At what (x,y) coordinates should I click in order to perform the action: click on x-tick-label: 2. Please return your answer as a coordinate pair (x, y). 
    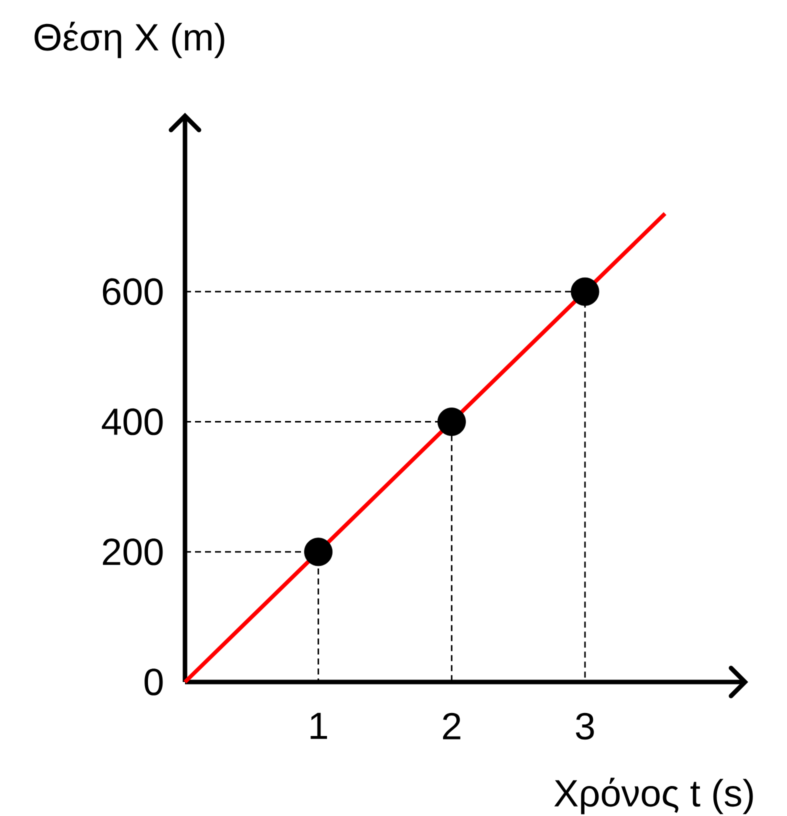
    Looking at the image, I should click on (451, 726).